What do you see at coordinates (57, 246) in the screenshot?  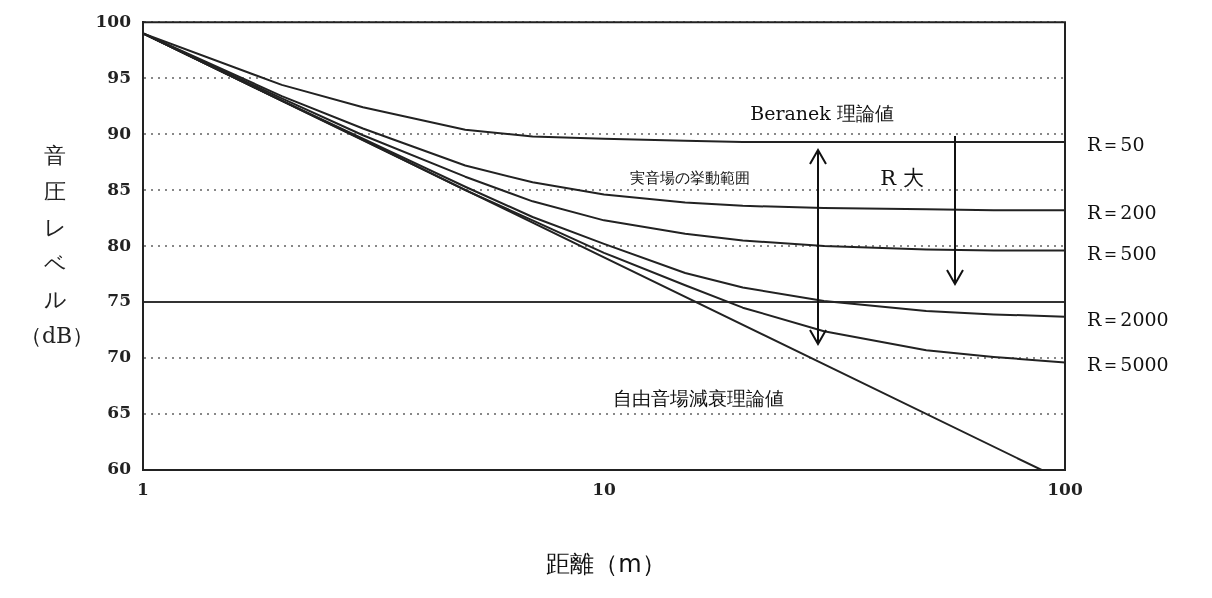 I see `y-axis-title: 音圧レベル（dB）` at bounding box center [57, 246].